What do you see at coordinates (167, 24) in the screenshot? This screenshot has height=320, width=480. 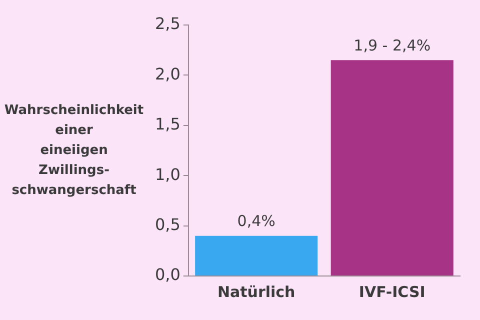 I see `y-tick-label: 2,5` at bounding box center [167, 24].